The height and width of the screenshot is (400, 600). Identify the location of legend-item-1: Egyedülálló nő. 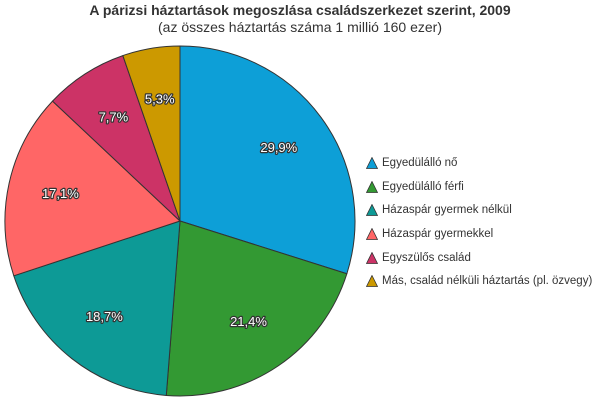
(481, 167).